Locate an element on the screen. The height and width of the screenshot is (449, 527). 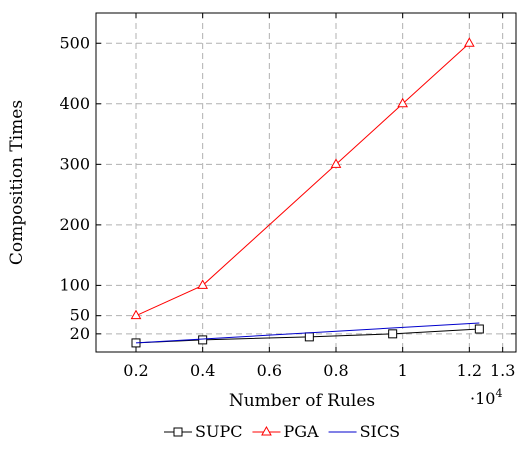
x-multiplier-exponent: 4 is located at coordinates (498, 393).